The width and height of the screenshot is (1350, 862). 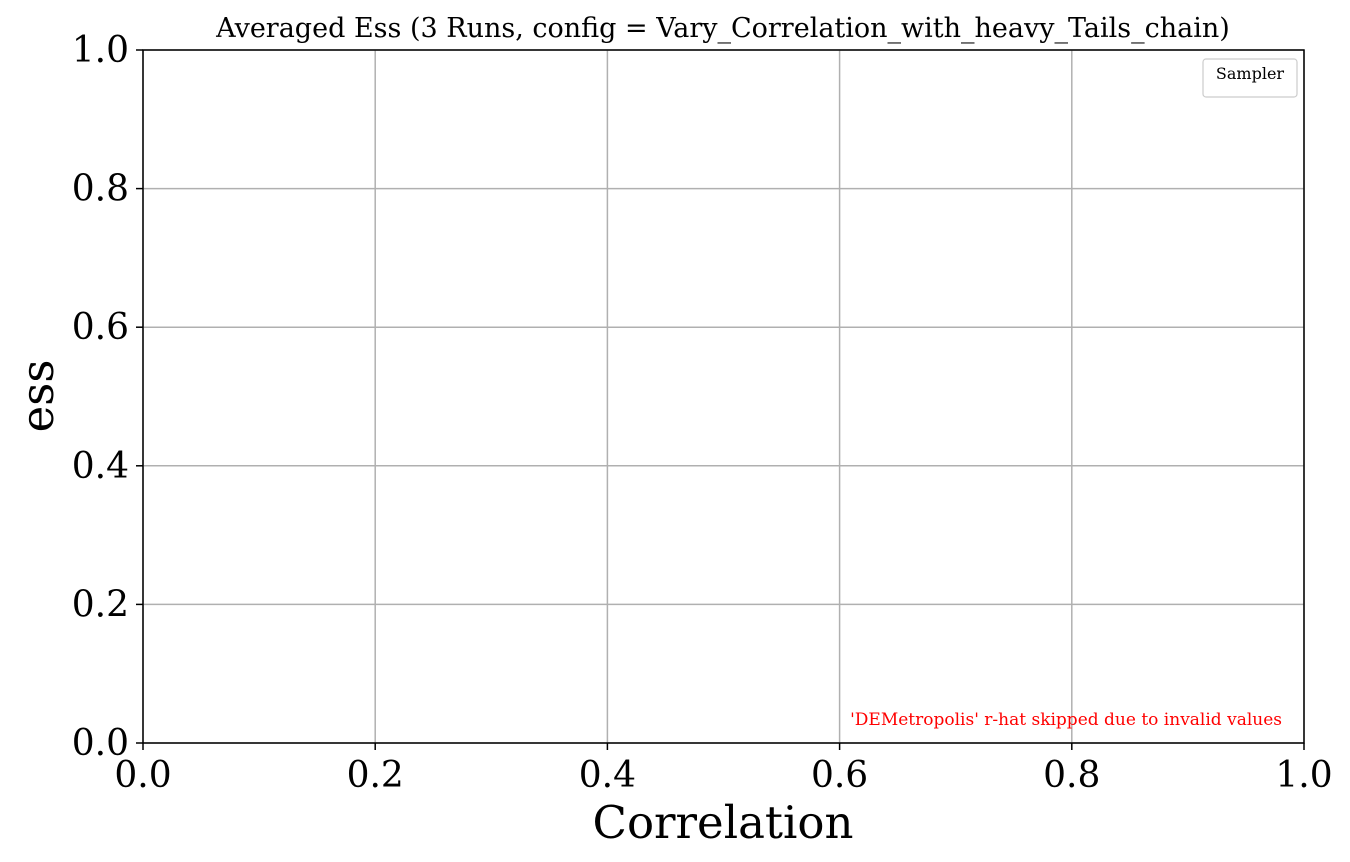 I want to click on legend-box, so click(x=1250, y=78).